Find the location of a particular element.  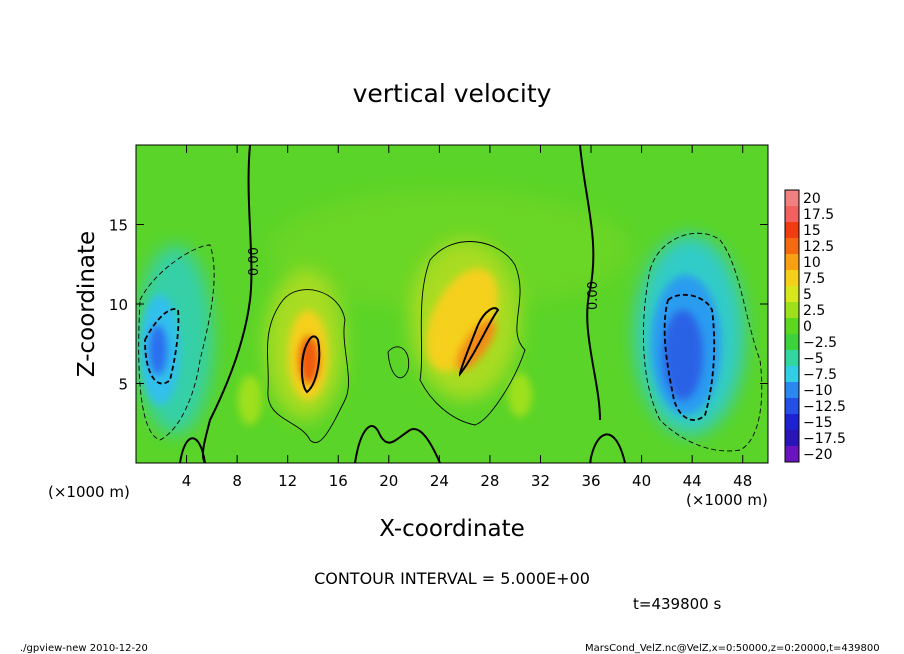

x-tick-label: 24 is located at coordinates (439, 481).